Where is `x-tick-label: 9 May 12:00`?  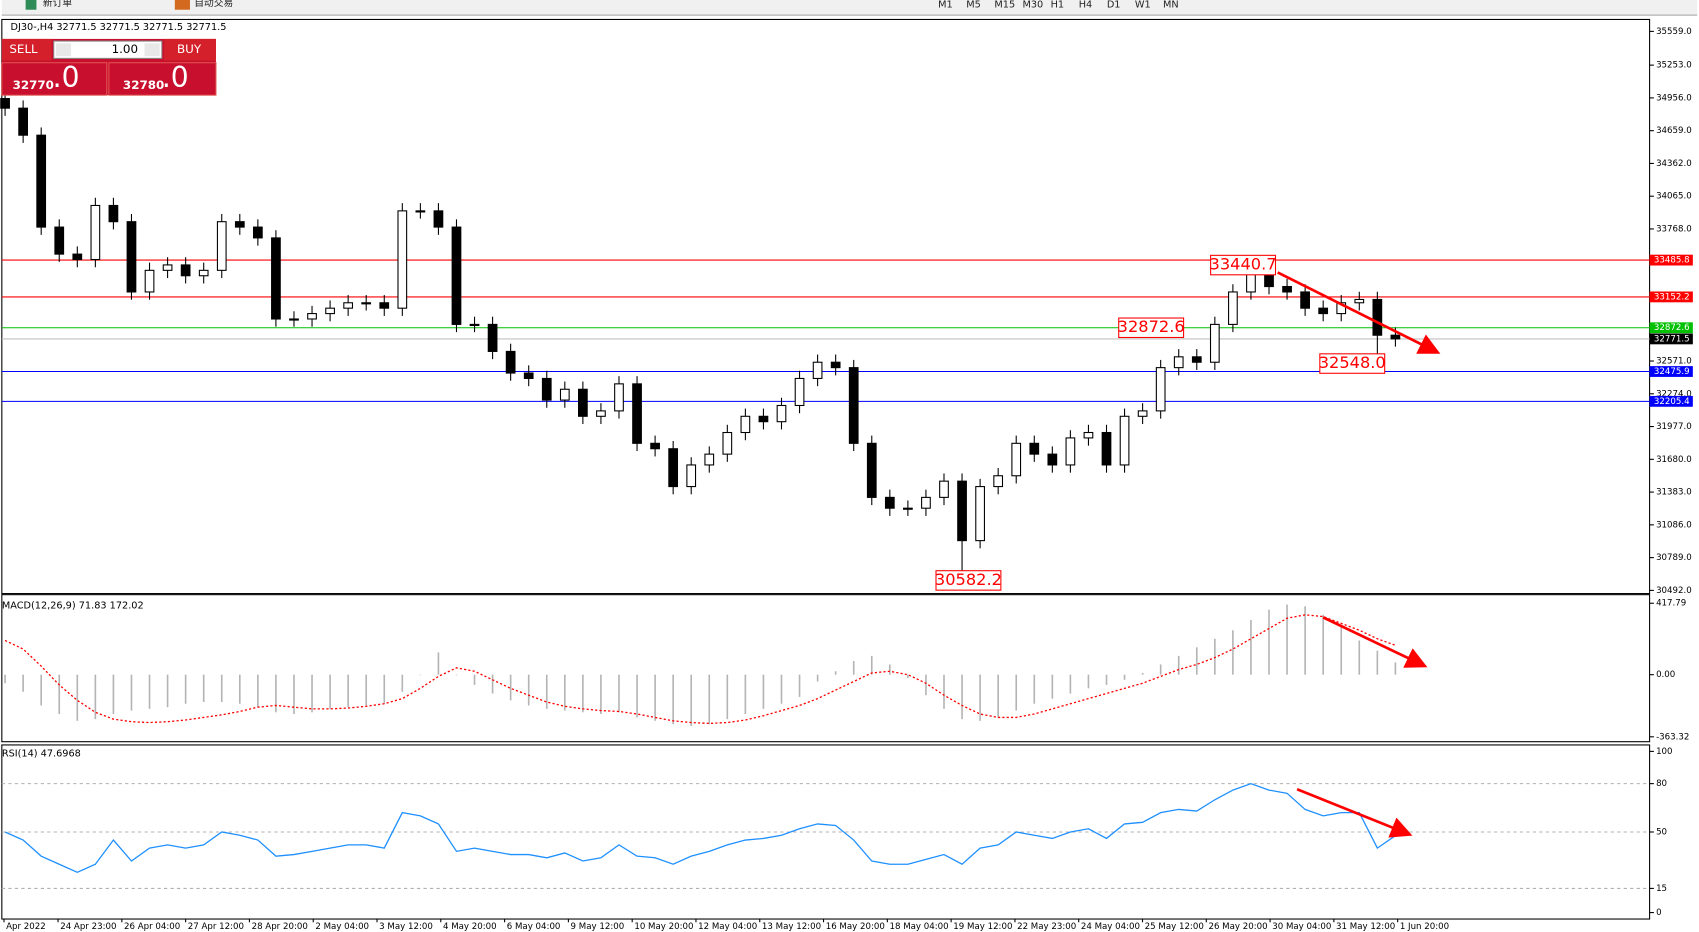 x-tick-label: 9 May 12:00 is located at coordinates (598, 927).